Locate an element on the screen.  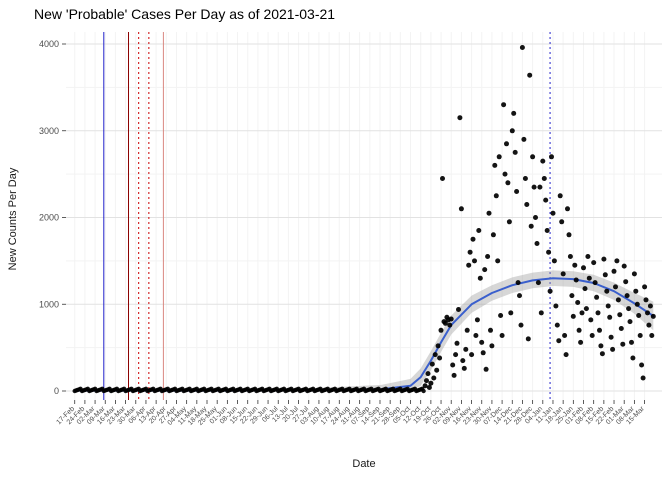
baseline-point is located at coordinates (423, 391).